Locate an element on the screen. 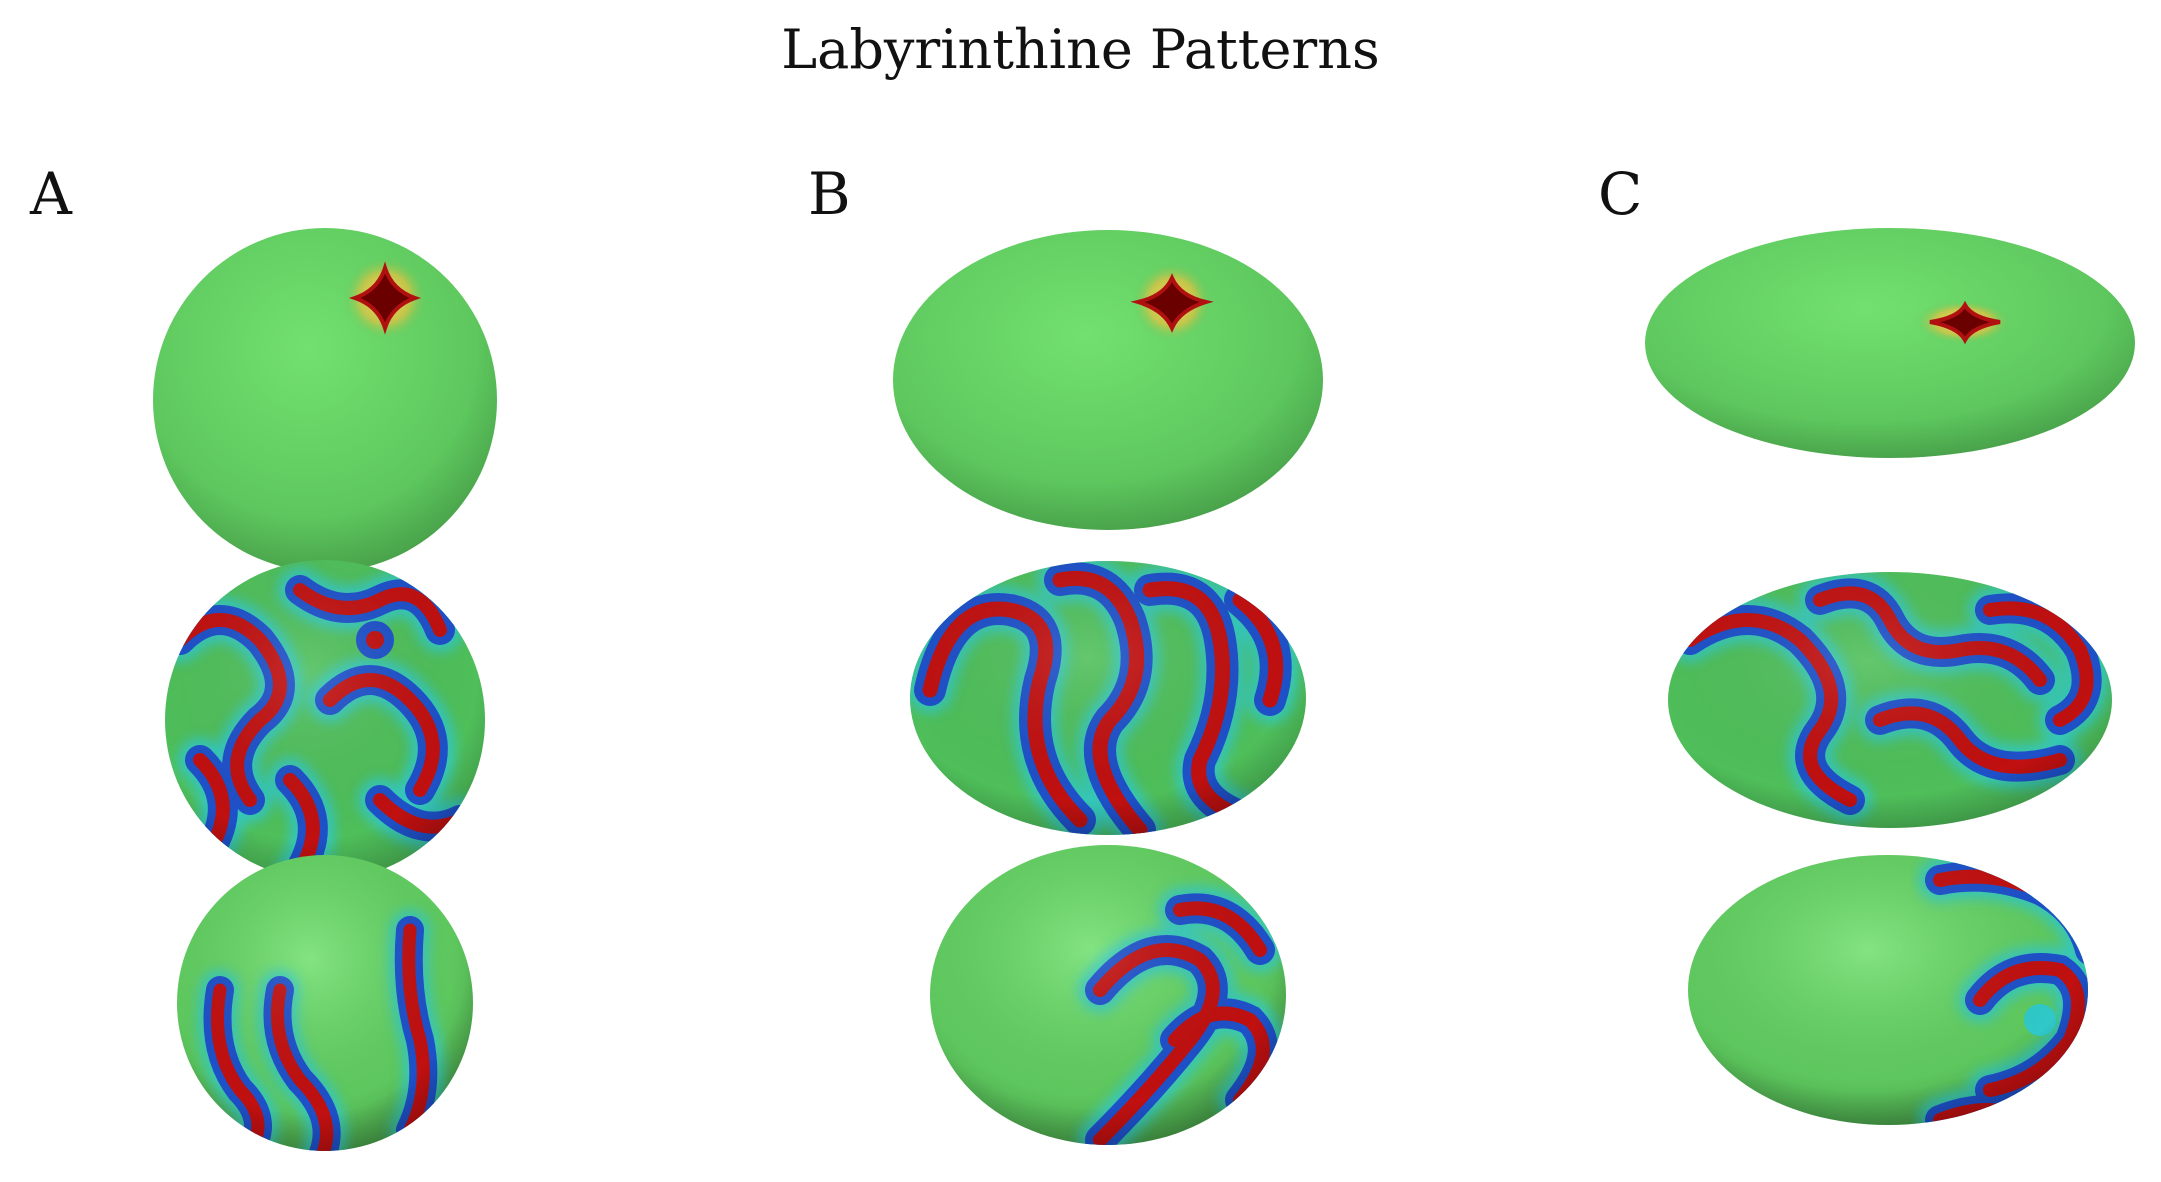 This screenshot has width=2161, height=1182. panel-a-spot-view is located at coordinates (325, 400).